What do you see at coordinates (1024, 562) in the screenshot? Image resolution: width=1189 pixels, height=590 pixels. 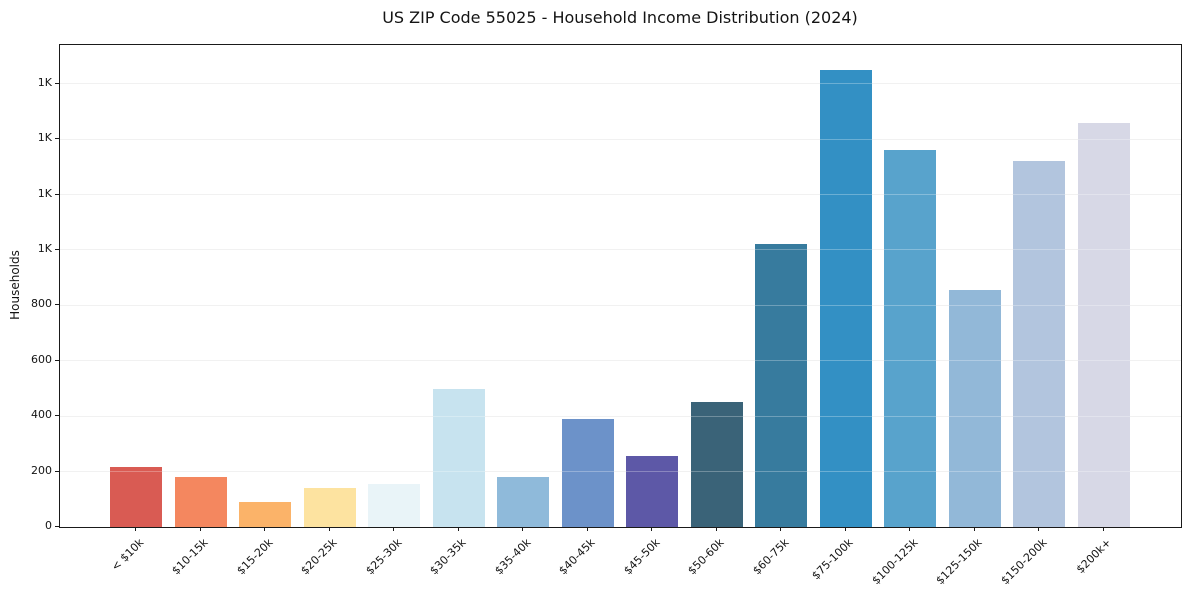 I see `x-tick-label: $150-200k` at bounding box center [1024, 562].